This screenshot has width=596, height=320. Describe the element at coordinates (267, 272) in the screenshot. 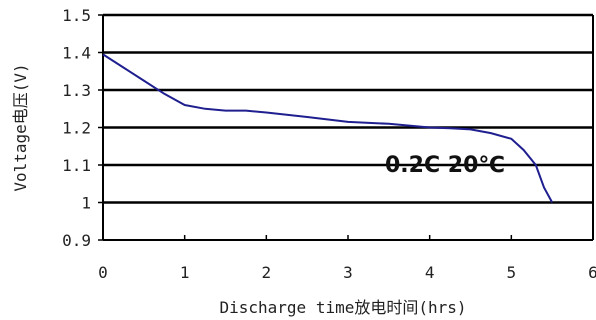

I see `x-tick-label: 2` at that location.